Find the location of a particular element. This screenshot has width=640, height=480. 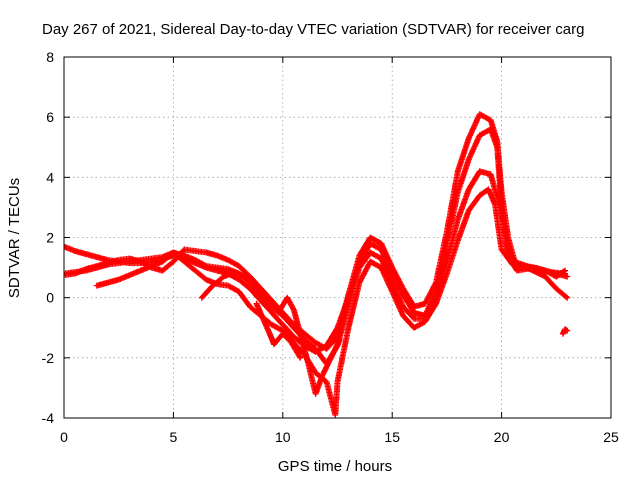

x-axis-title: GPS time / hours is located at coordinates (335, 466).